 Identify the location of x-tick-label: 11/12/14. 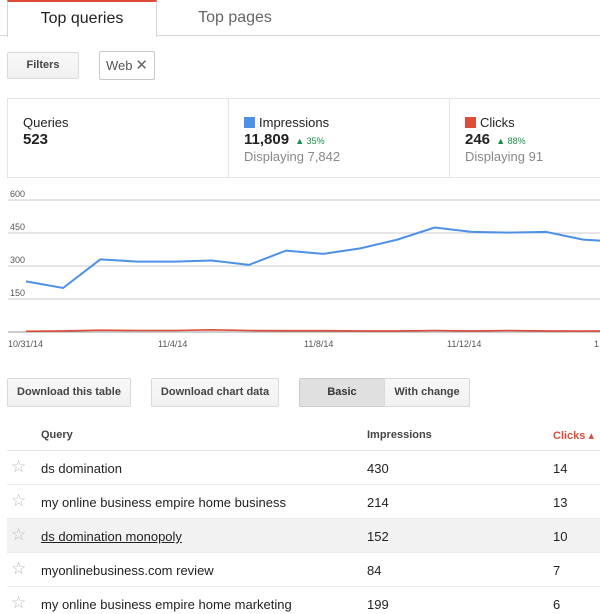
(464, 344).